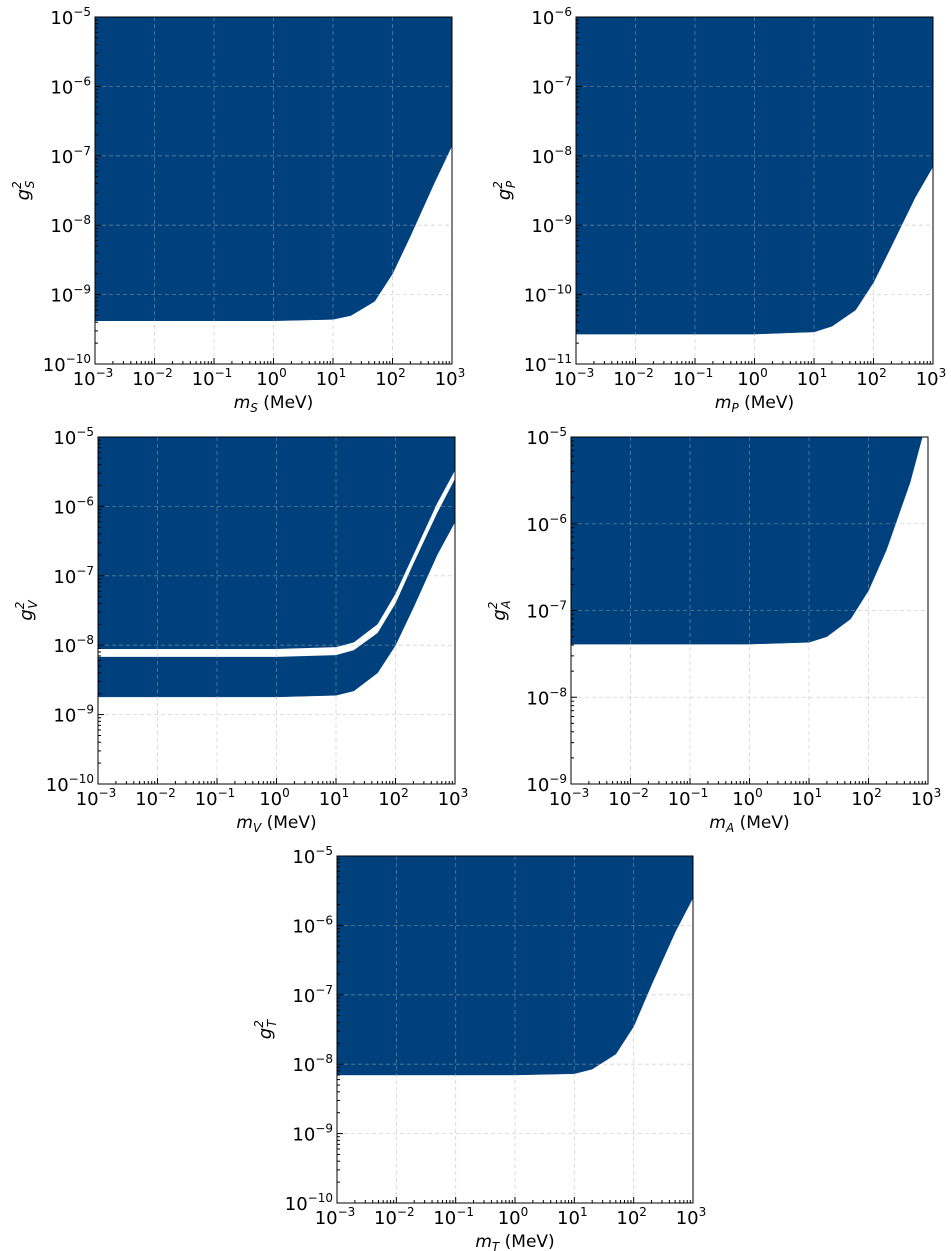 The width and height of the screenshot is (951, 1251). What do you see at coordinates (23, 190) in the screenshot?
I see `y-axis-label: g2S` at bounding box center [23, 190].